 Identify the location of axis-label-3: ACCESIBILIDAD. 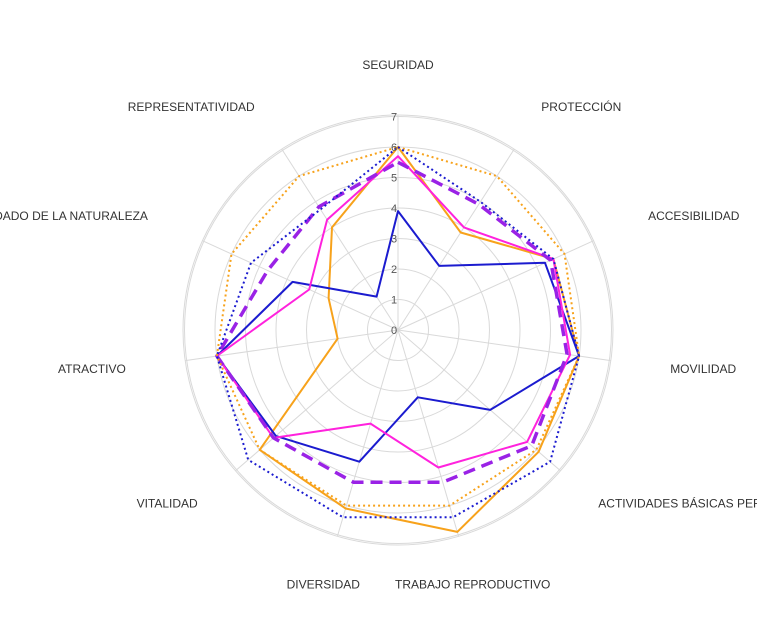
(694, 216).